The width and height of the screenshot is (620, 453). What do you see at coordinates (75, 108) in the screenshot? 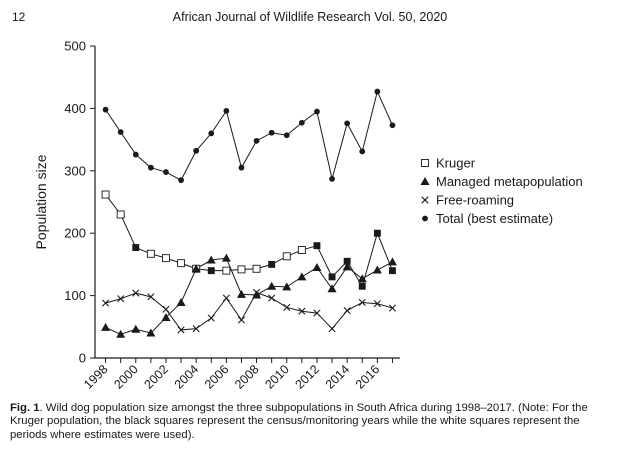
I see `y-tick-label: 400` at bounding box center [75, 108].